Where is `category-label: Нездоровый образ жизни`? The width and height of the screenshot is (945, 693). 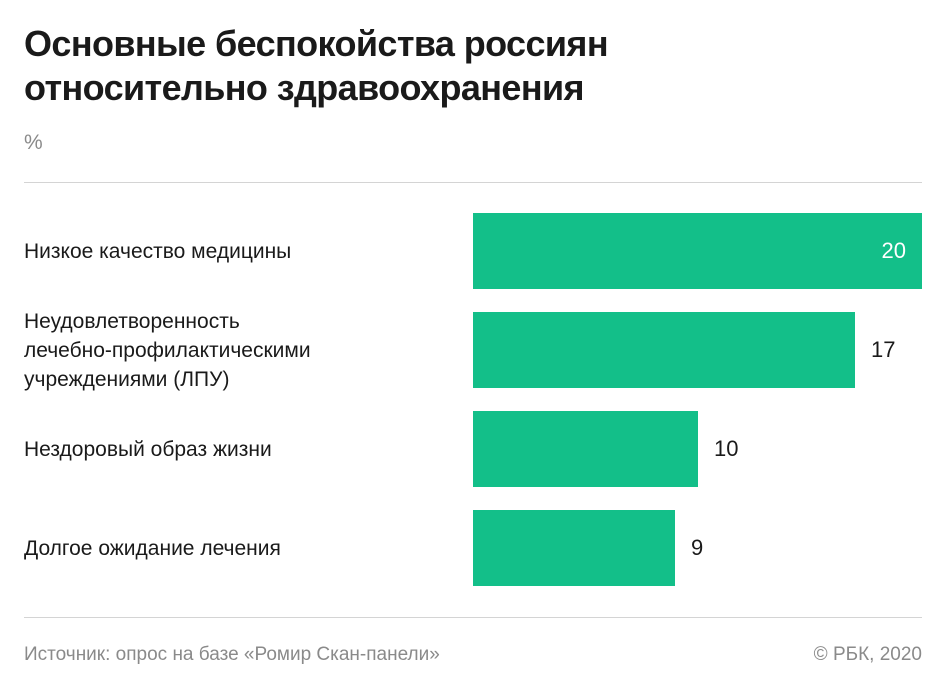 category-label: Нездоровый образ жизни is located at coordinates (234, 449).